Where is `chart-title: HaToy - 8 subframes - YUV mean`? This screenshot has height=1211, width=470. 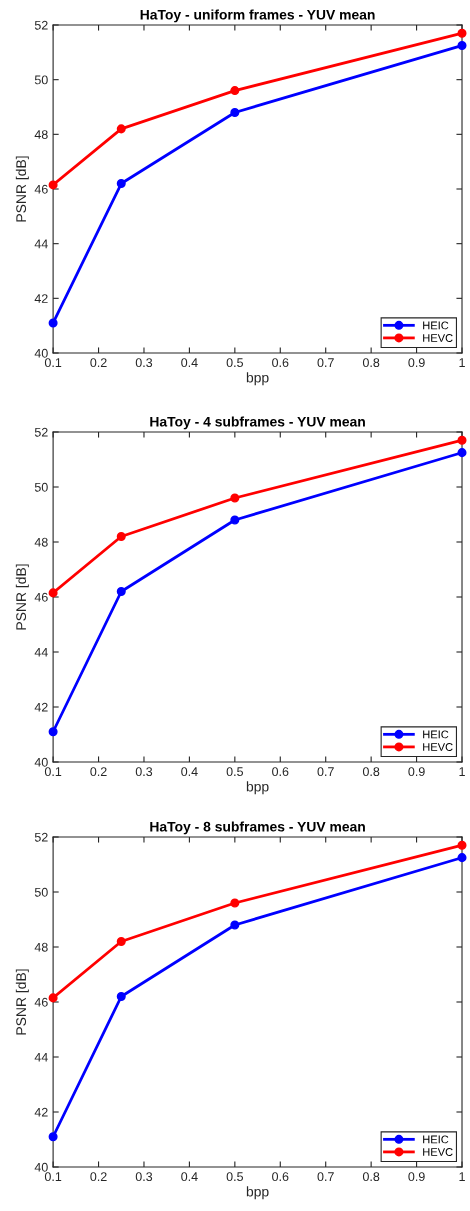
chart-title: HaToy - 8 subframes - YUV mean is located at coordinates (257, 828).